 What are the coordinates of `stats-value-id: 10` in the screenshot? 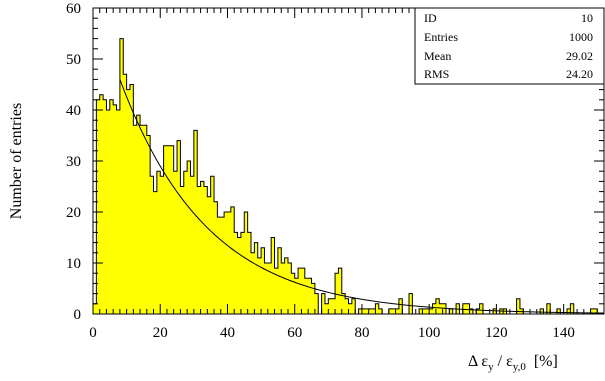 It's located at (587, 18).